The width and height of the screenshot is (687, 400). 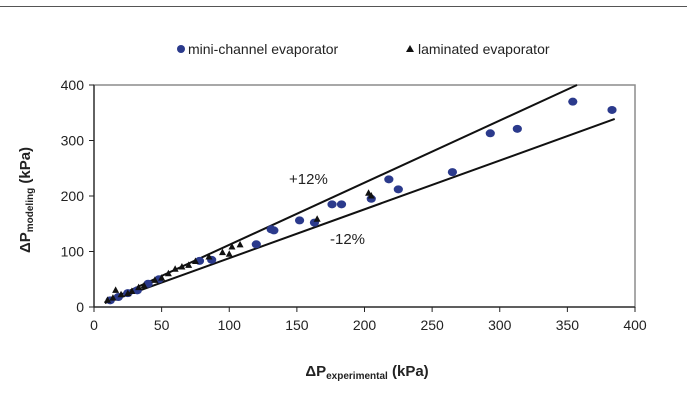 I want to click on legend-label-mini-channel: mini-channel evaporator, so click(x=263, y=49).